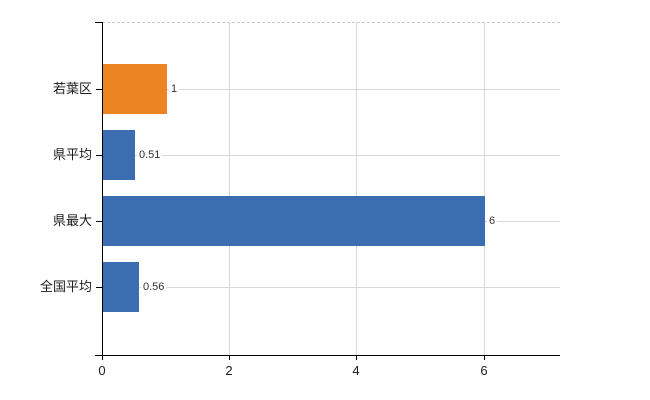  I want to click on plot-top-border, so click(331, 22).